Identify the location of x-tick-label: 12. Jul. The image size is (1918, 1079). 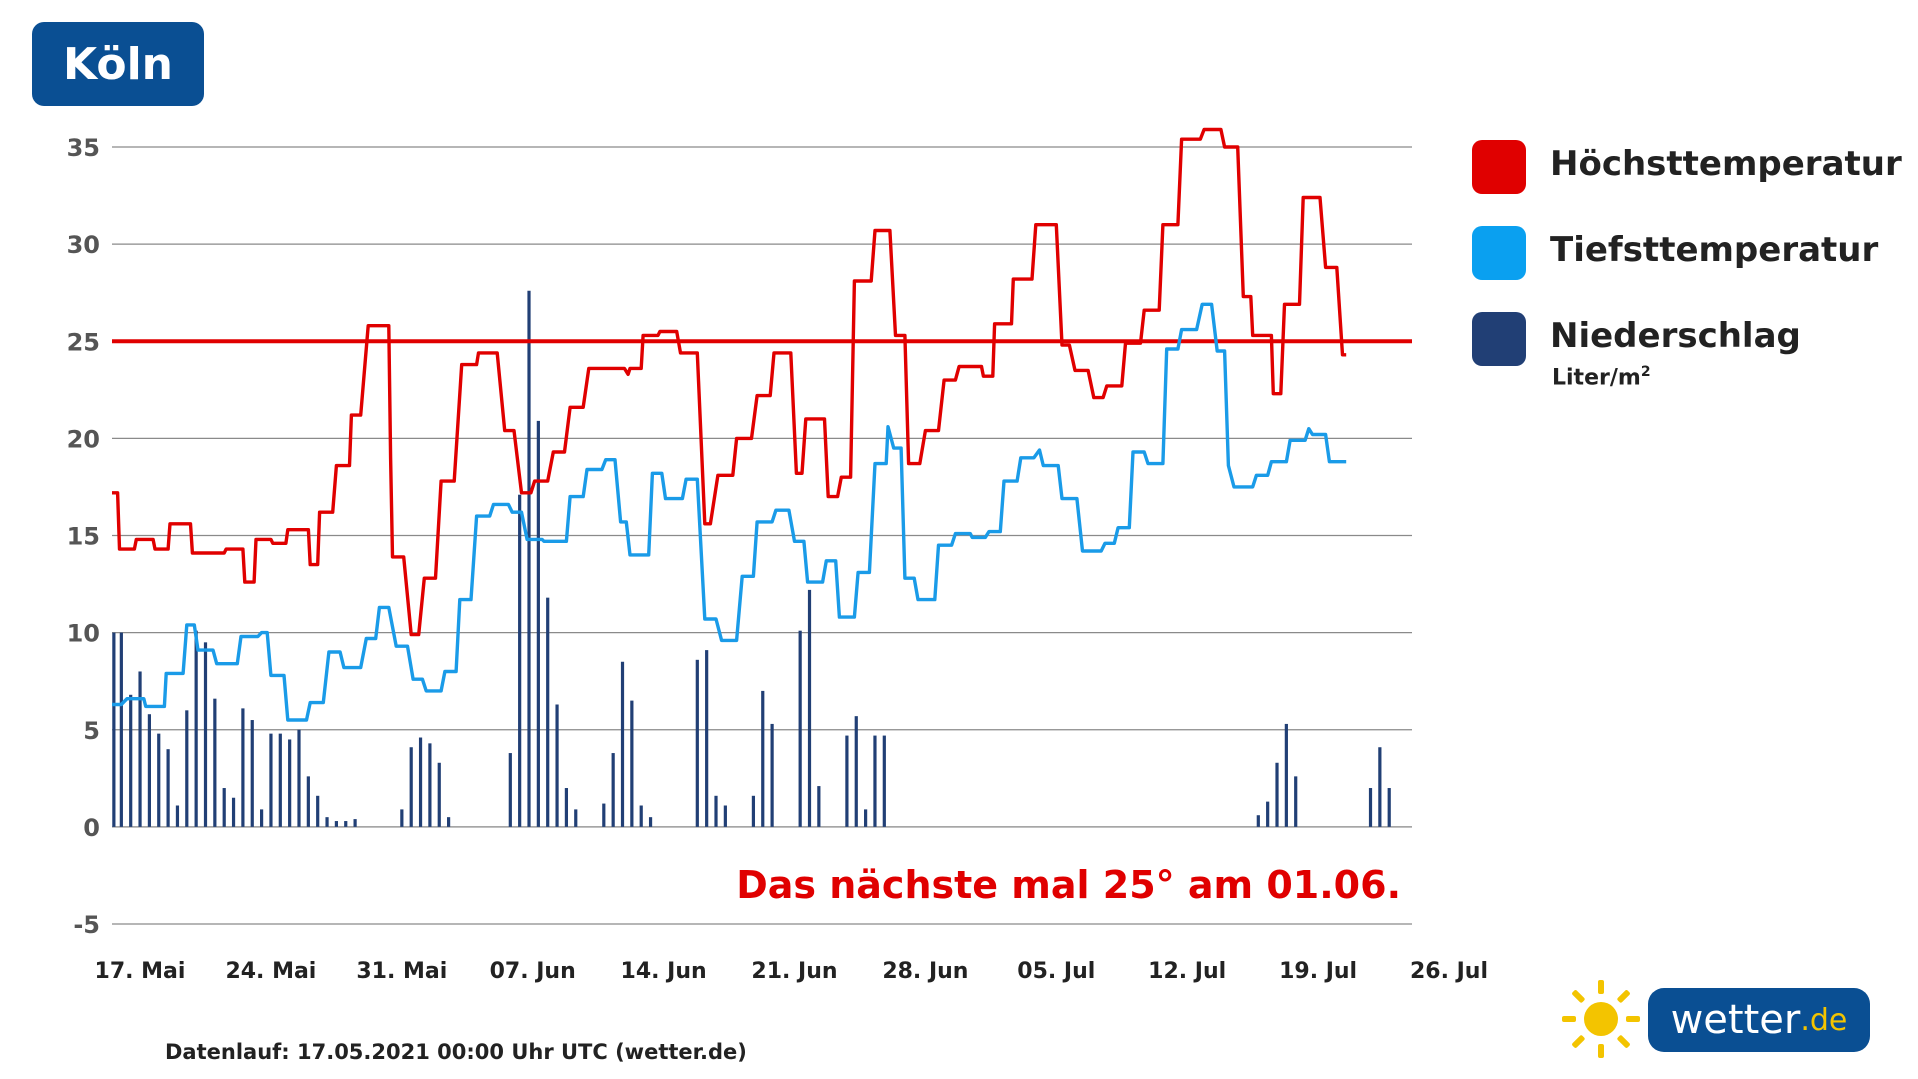
(1187, 971).